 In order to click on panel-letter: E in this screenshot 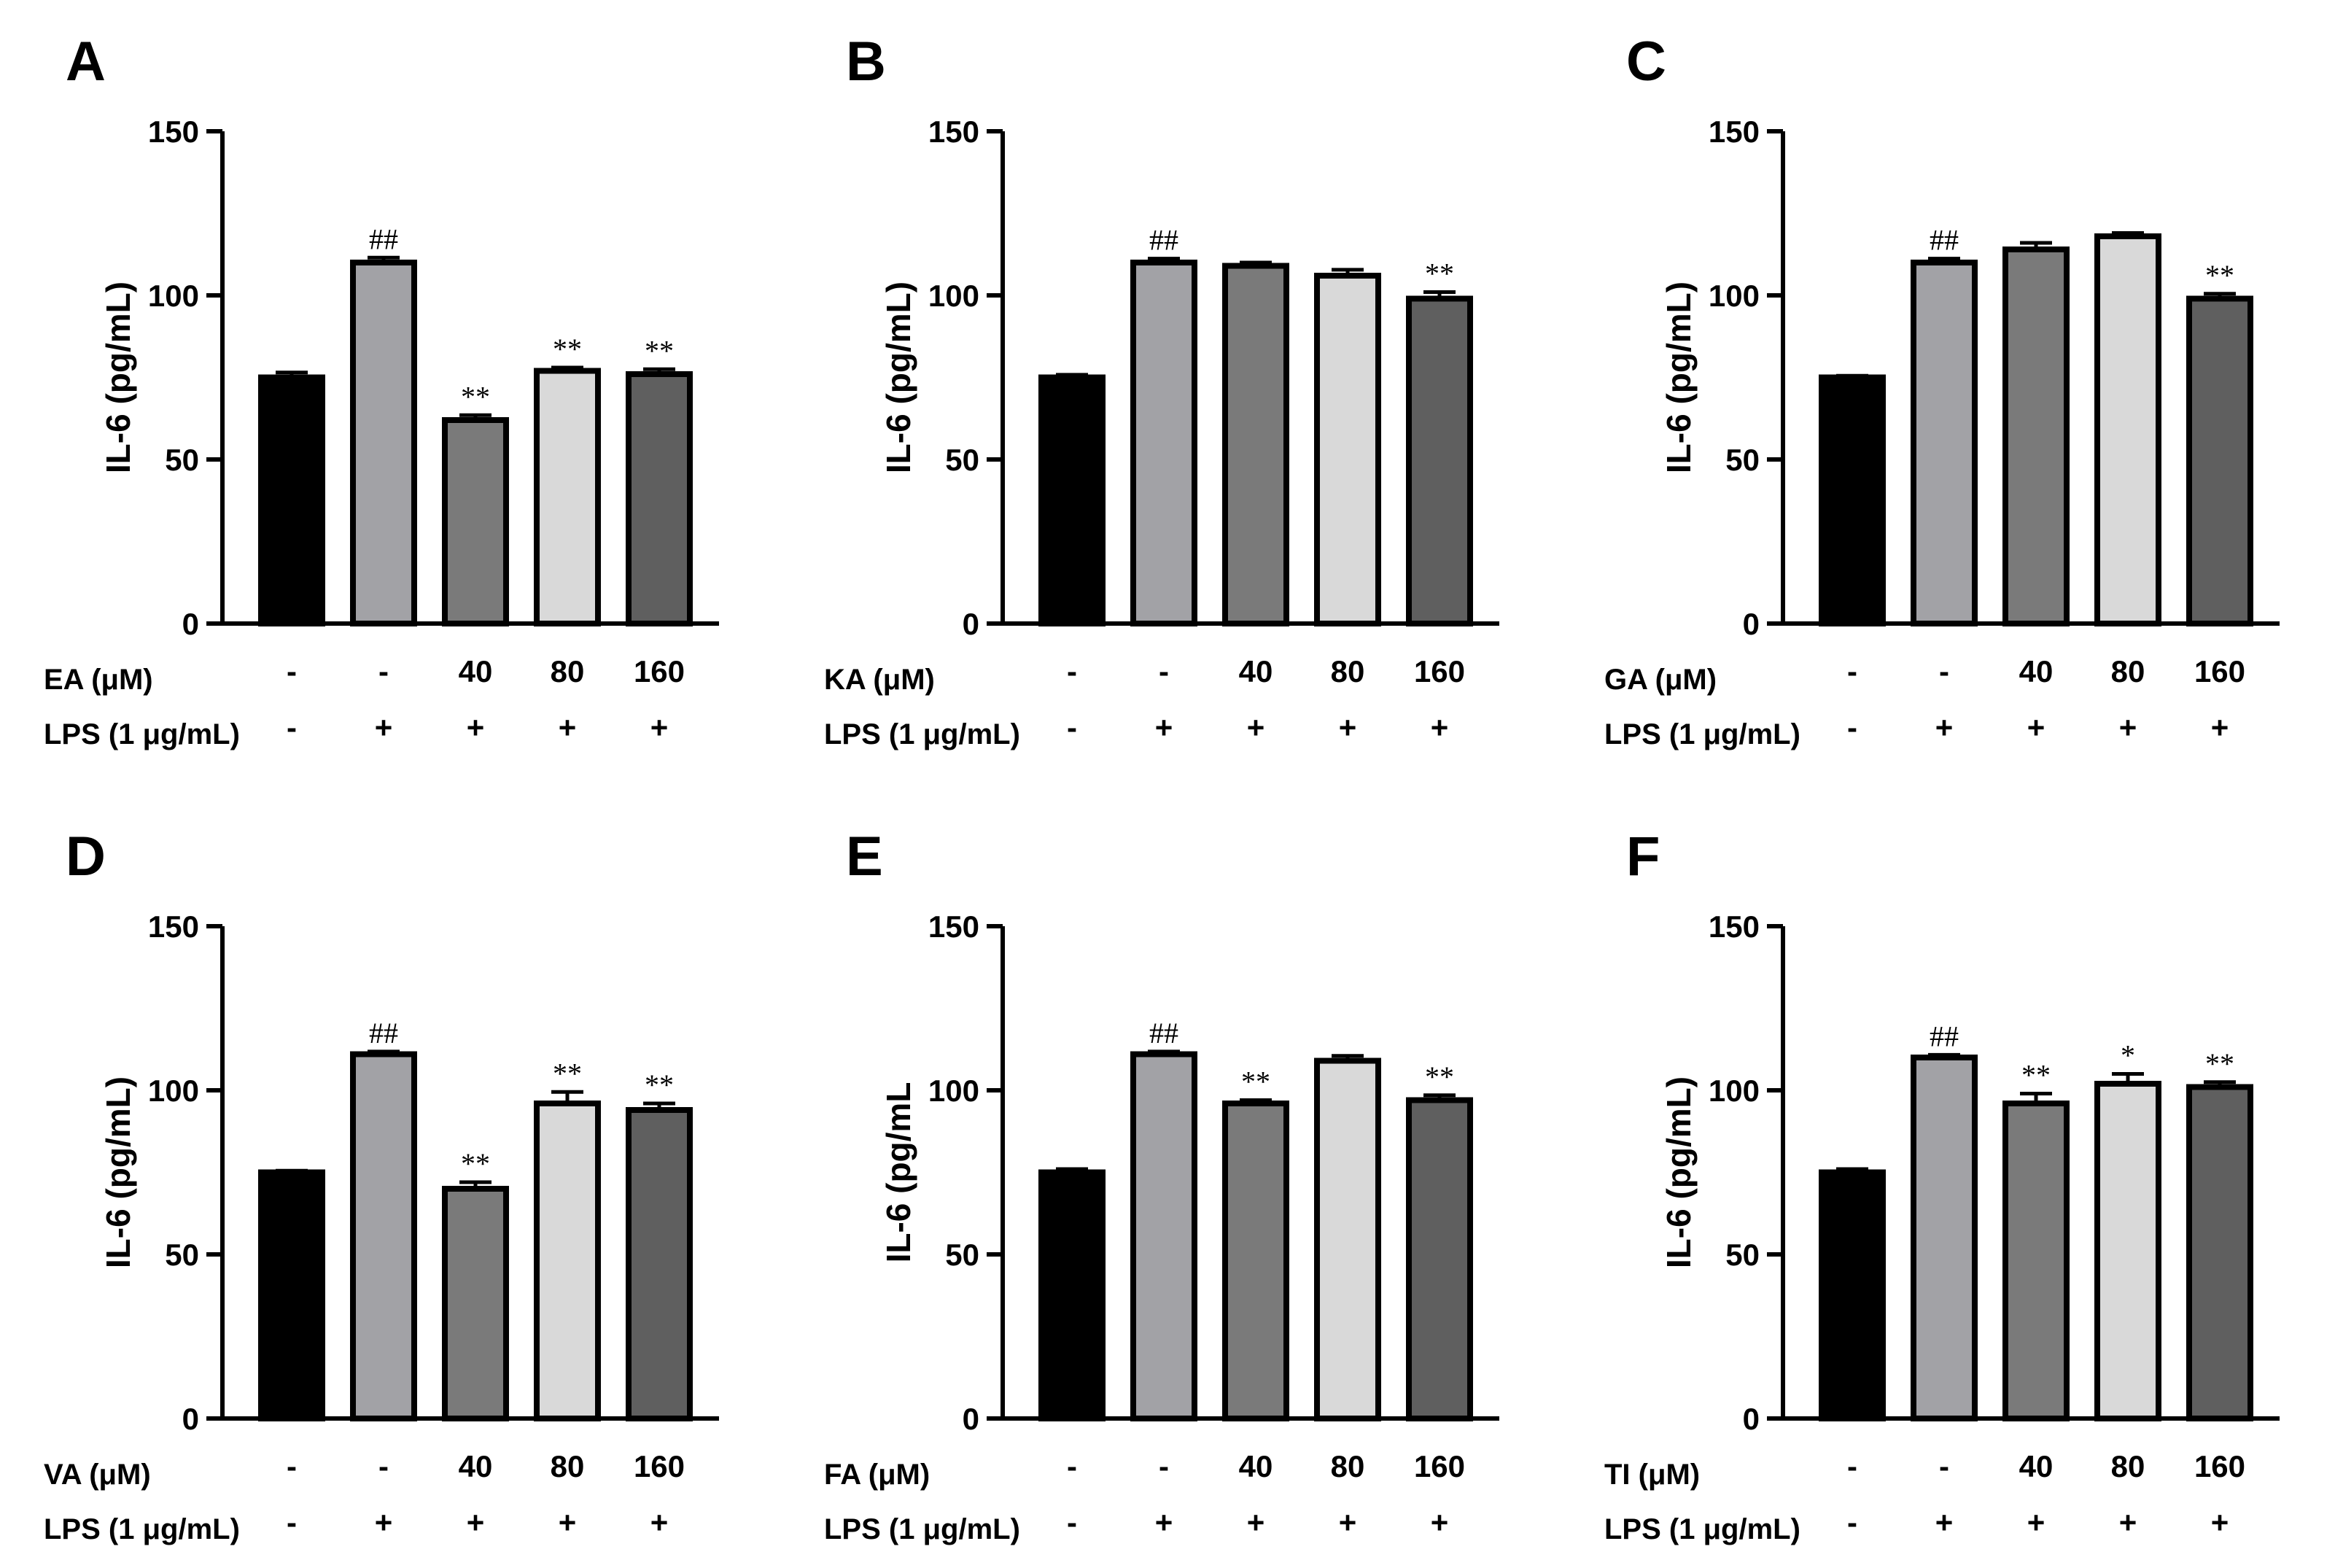, I will do `click(864, 857)`.